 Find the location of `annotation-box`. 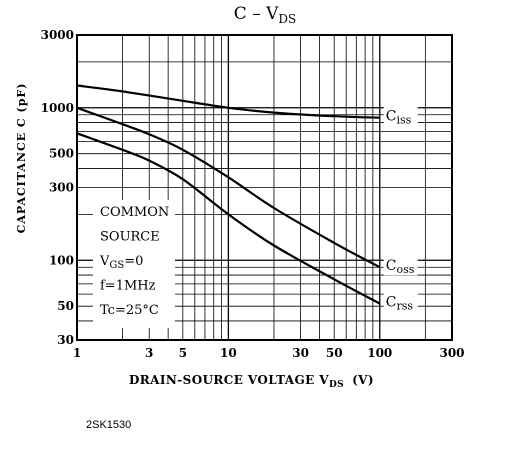

annotation-box is located at coordinates (134, 264).